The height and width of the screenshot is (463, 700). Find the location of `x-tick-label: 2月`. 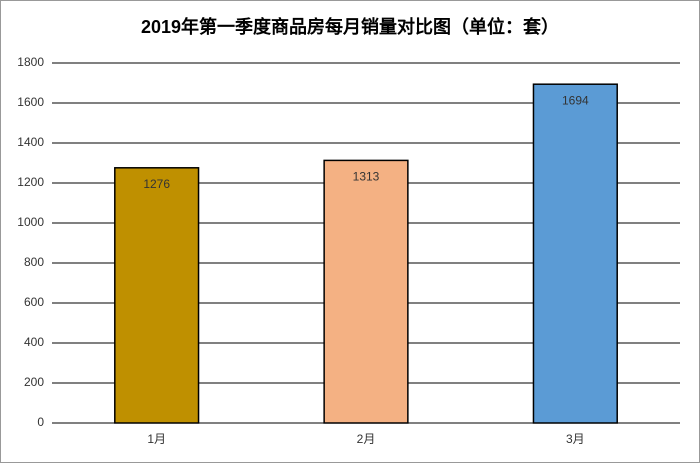

x-tick-label: 2月 is located at coordinates (366, 439).